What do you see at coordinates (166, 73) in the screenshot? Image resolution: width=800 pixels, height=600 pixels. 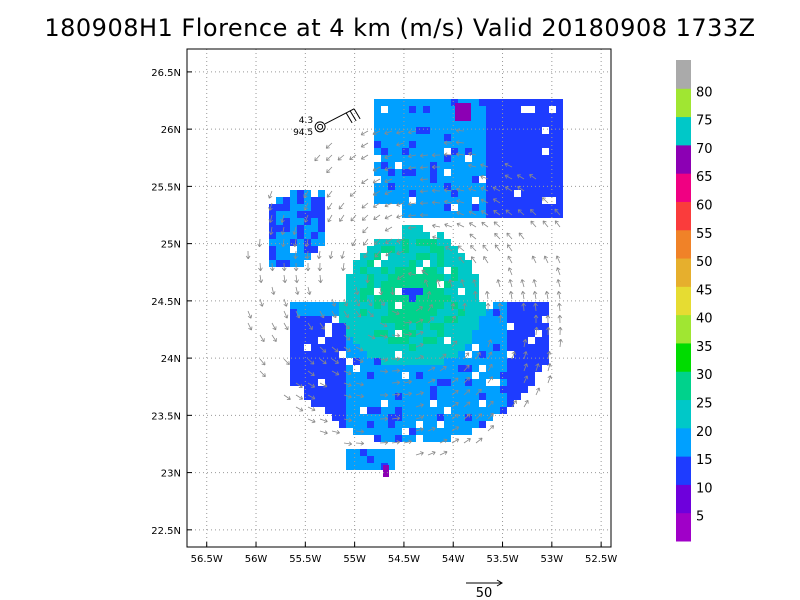 I see `lat-tick-label: 26.5N` at bounding box center [166, 73].